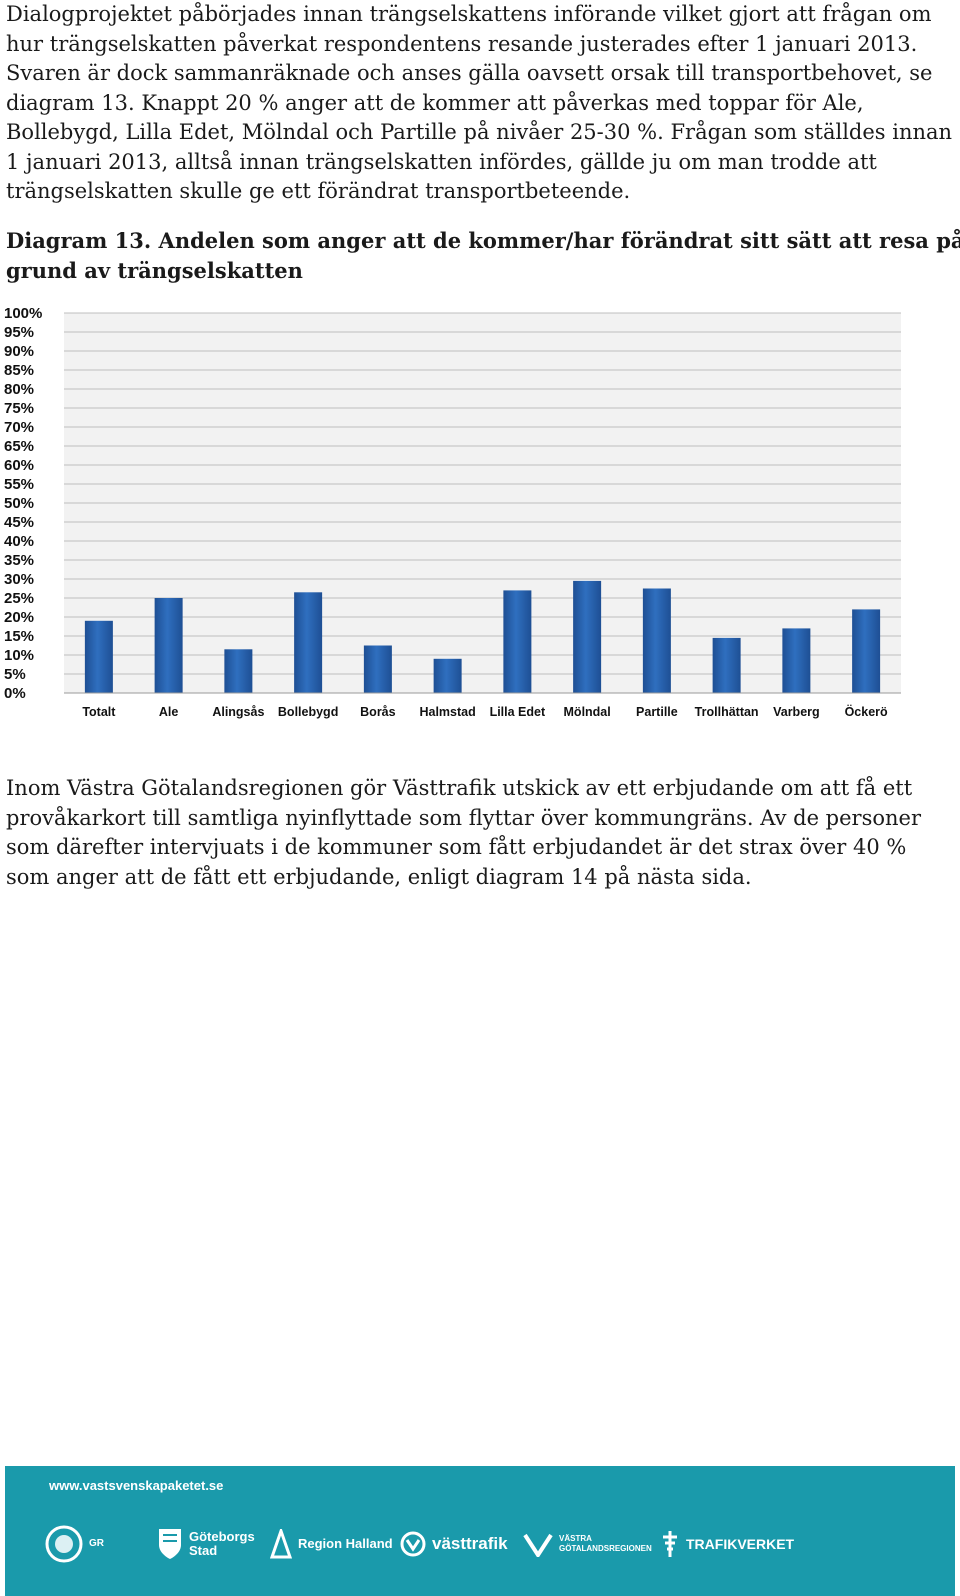  What do you see at coordinates (587, 712) in the screenshot?
I see `x-tick-label: Mölndal` at bounding box center [587, 712].